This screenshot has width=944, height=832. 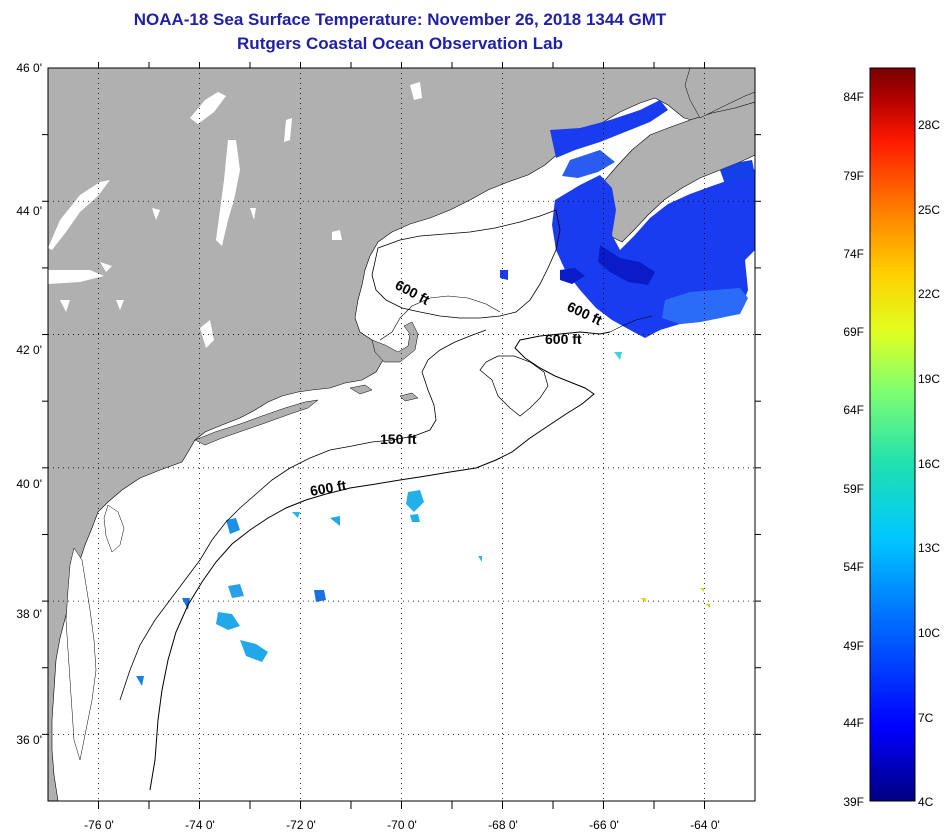 What do you see at coordinates (398, 439) in the screenshot?
I see `contour-label: 150 ft` at bounding box center [398, 439].